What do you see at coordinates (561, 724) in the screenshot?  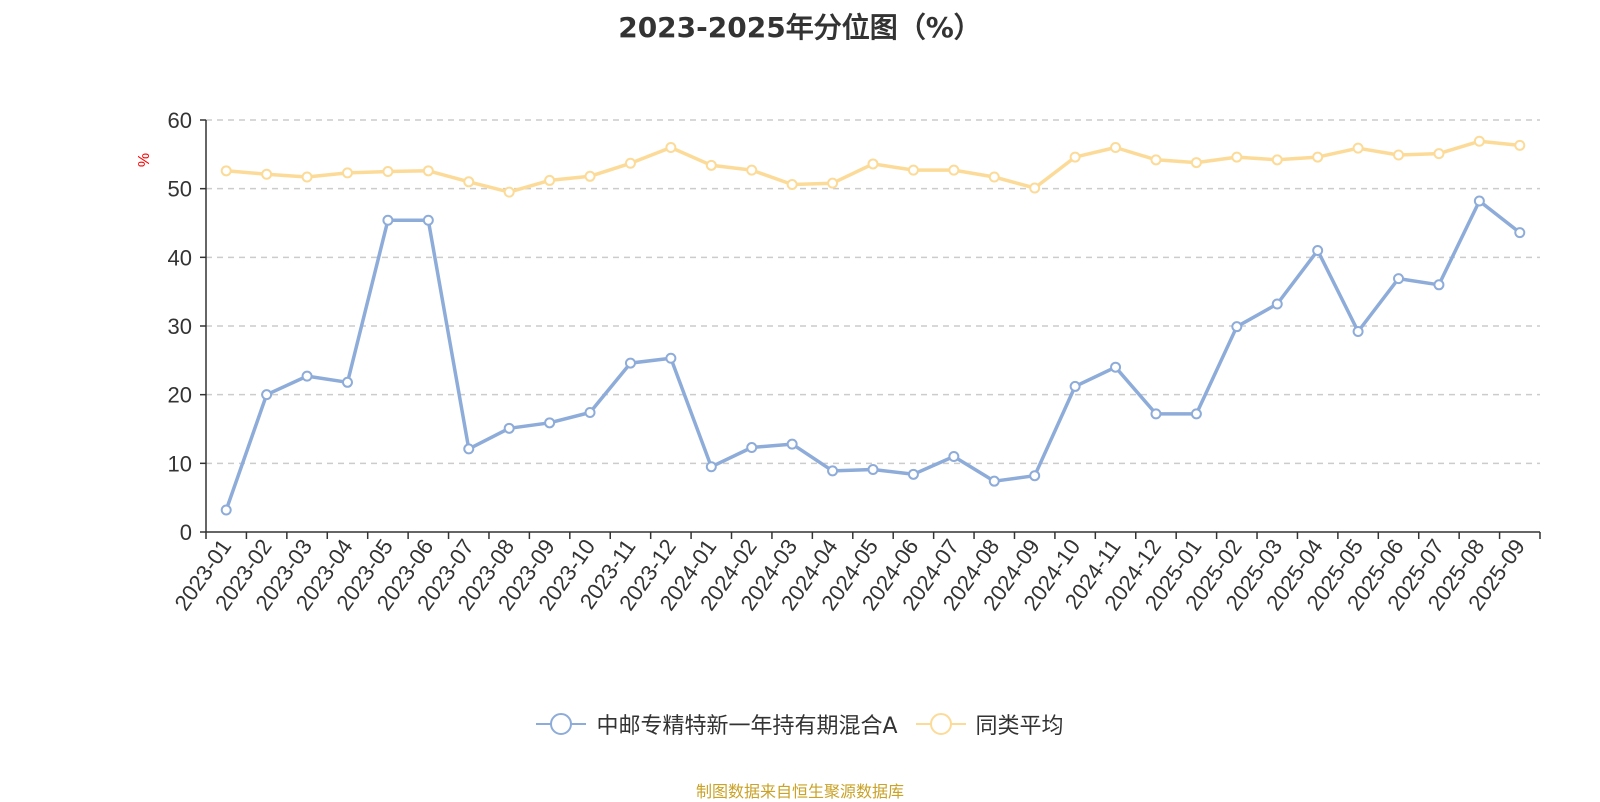 I see `legend-fund-marker-icon` at bounding box center [561, 724].